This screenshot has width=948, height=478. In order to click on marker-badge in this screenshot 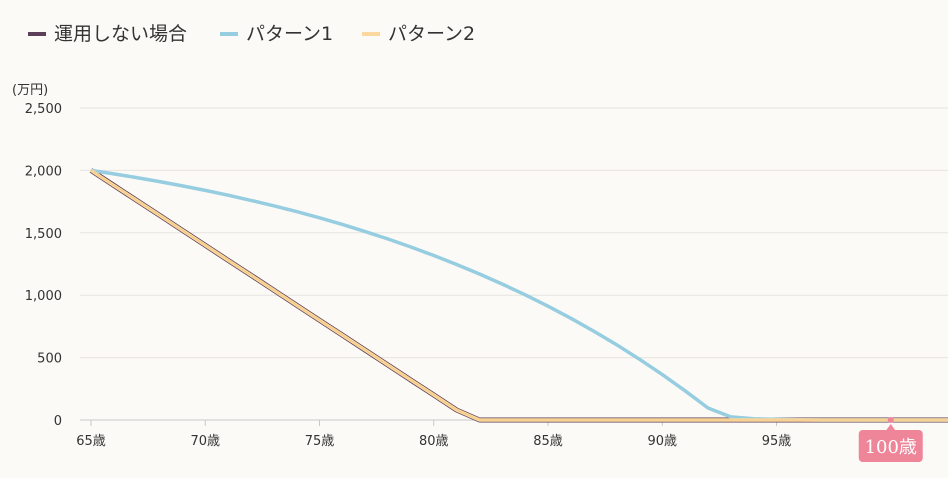, I will do `click(890, 446)`.